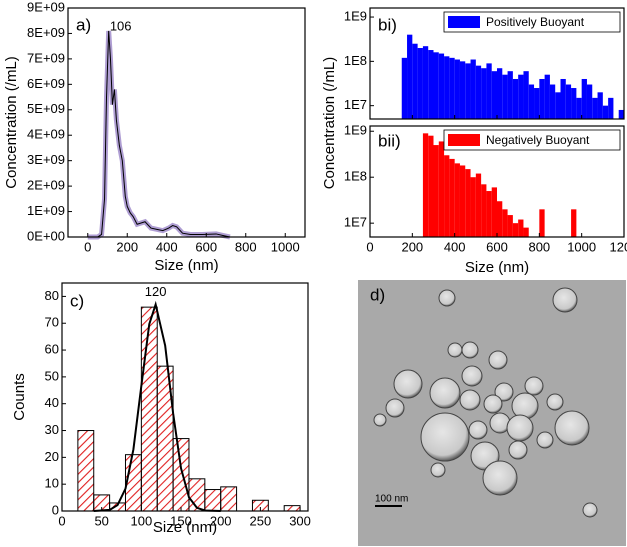  I want to click on y-tick-label: 0E+00, so click(46, 235).